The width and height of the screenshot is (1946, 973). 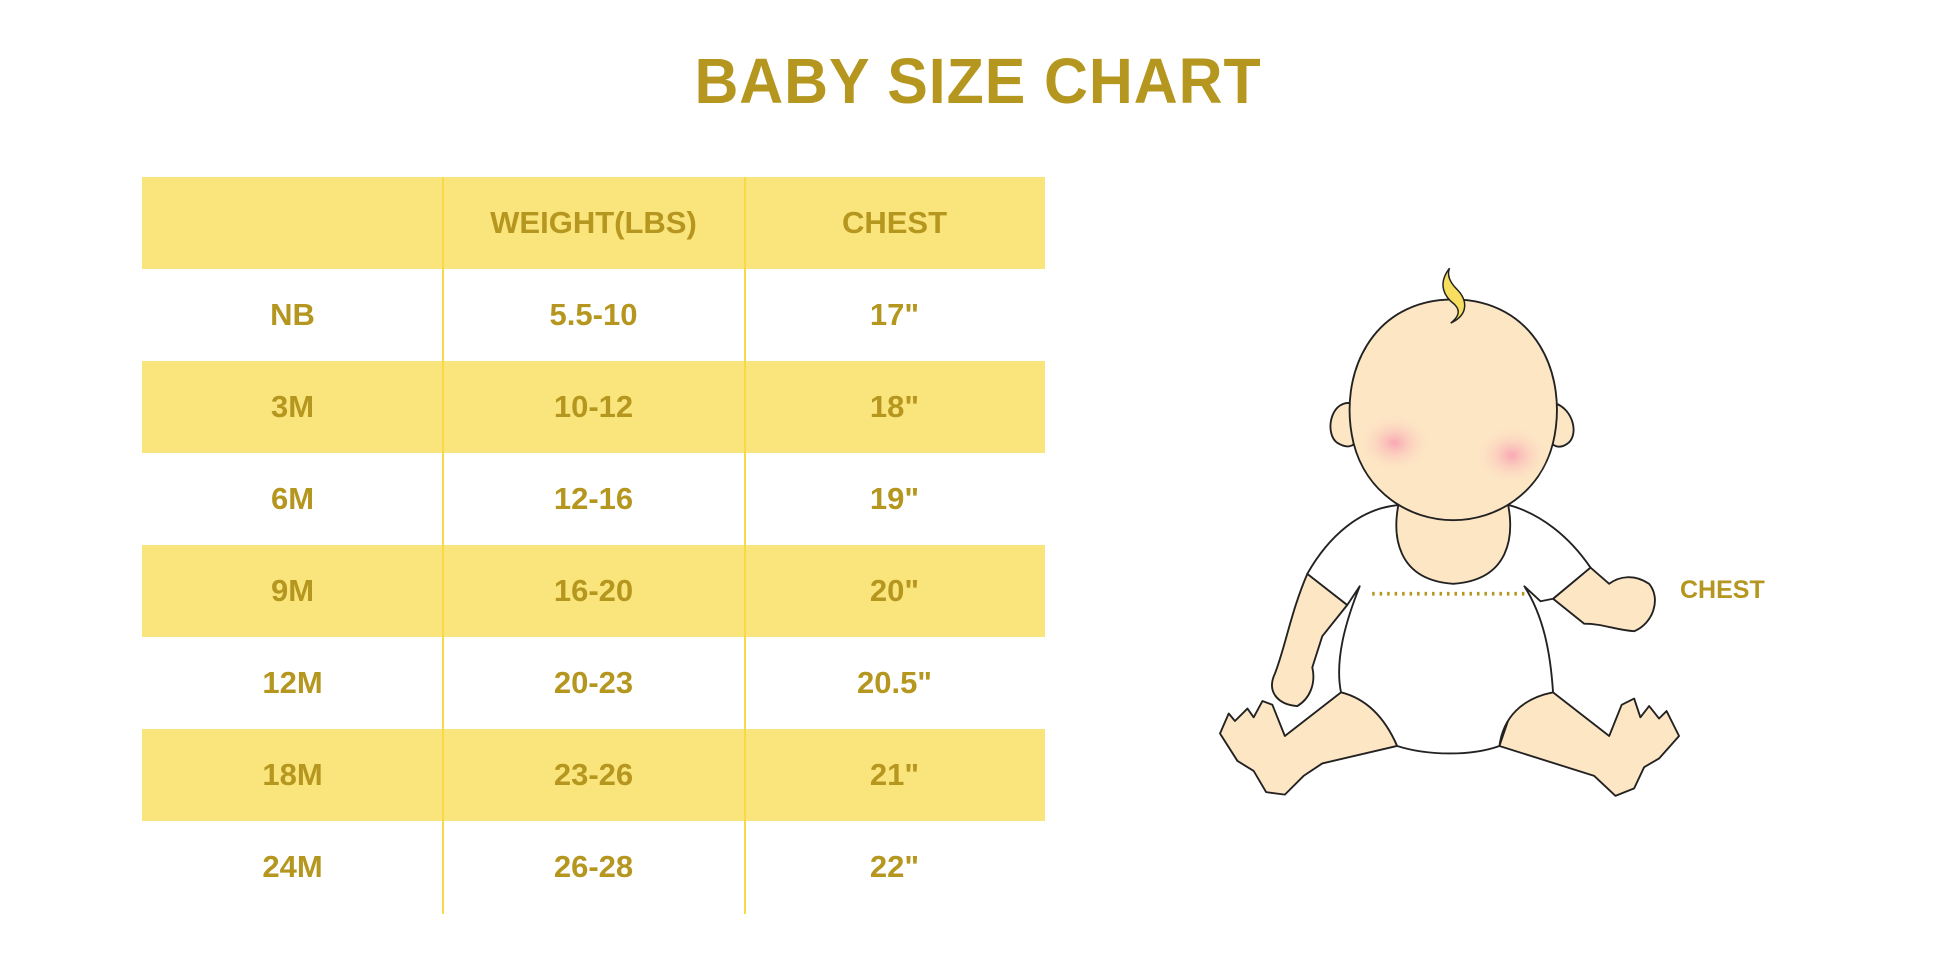 I want to click on cell-weight: 10-12, so click(x=593, y=406).